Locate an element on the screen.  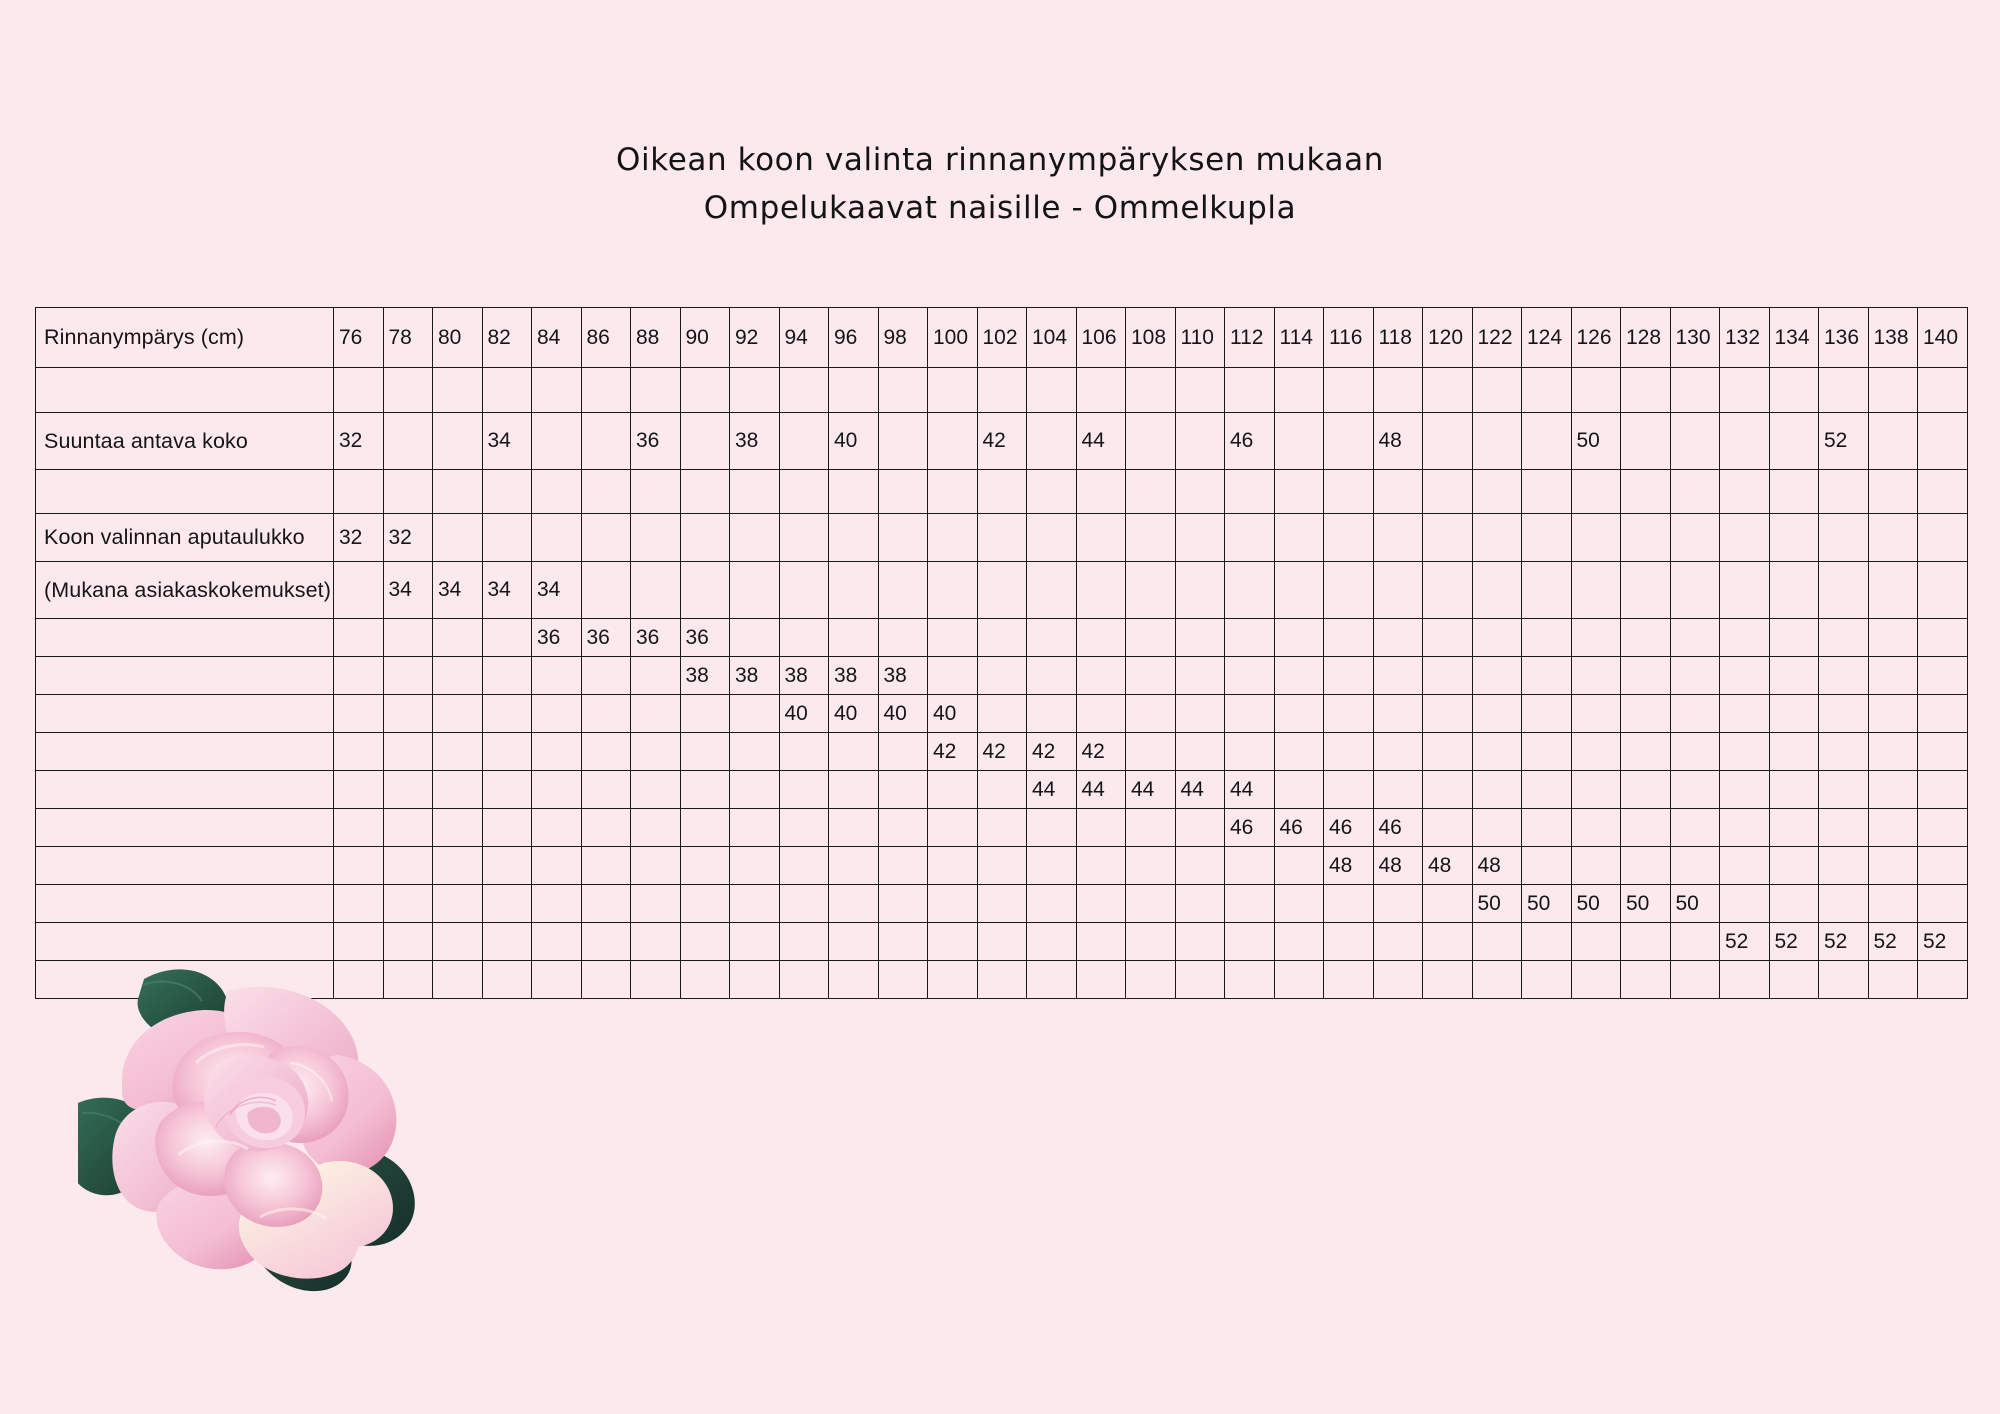
table-cell: 50 is located at coordinates (1595, 903).